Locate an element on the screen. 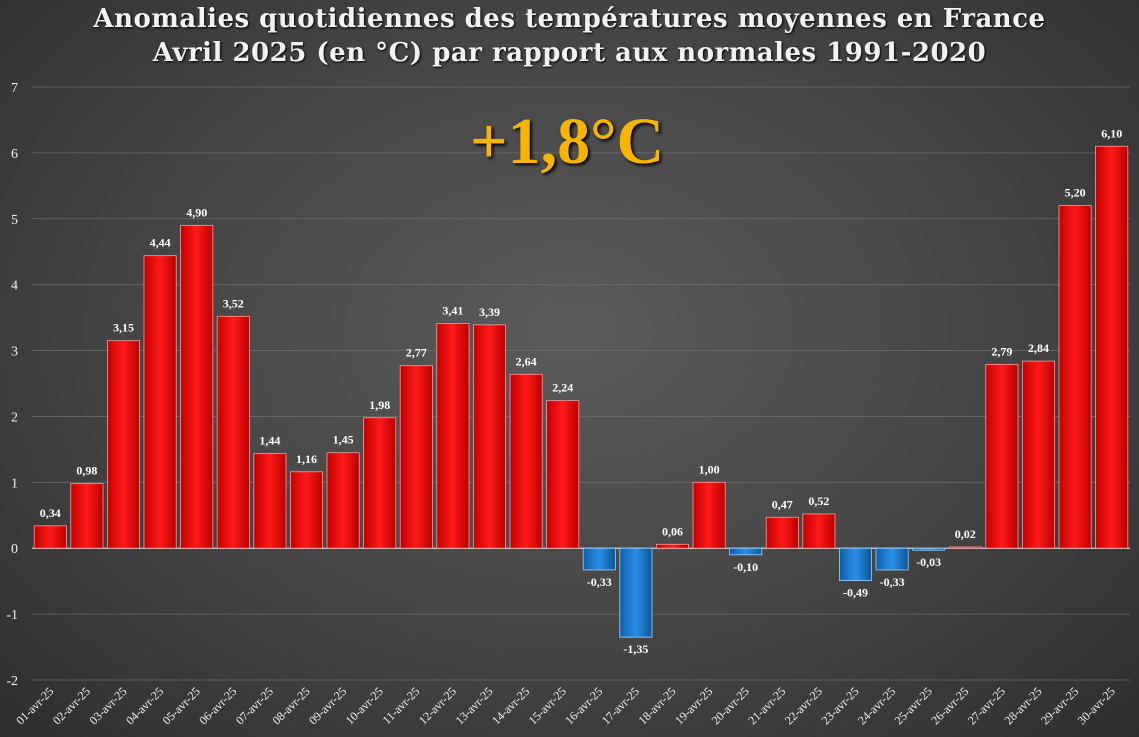  x-tick-label: 18-avr-25 is located at coordinates (656, 705).